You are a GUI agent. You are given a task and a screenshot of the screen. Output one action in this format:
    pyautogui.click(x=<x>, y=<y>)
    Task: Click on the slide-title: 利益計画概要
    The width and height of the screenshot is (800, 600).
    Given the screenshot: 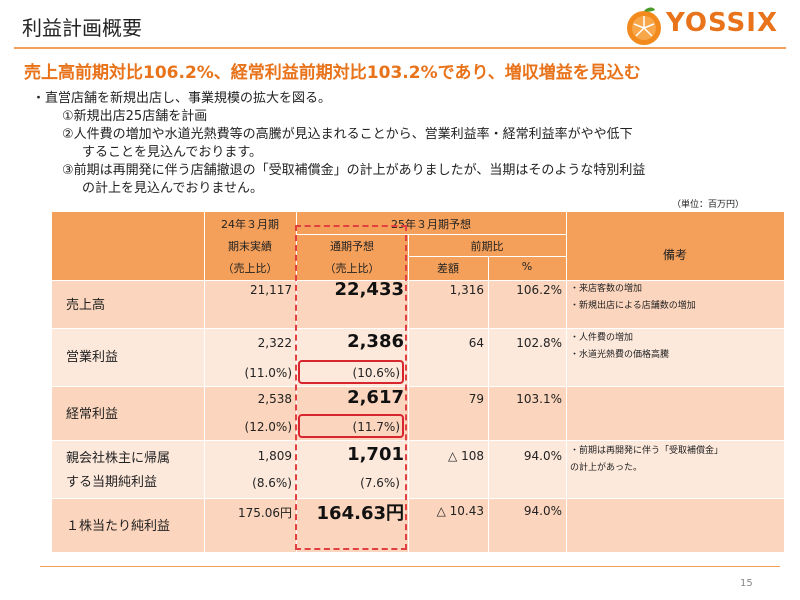 What is the action you would take?
    pyautogui.click(x=82, y=28)
    